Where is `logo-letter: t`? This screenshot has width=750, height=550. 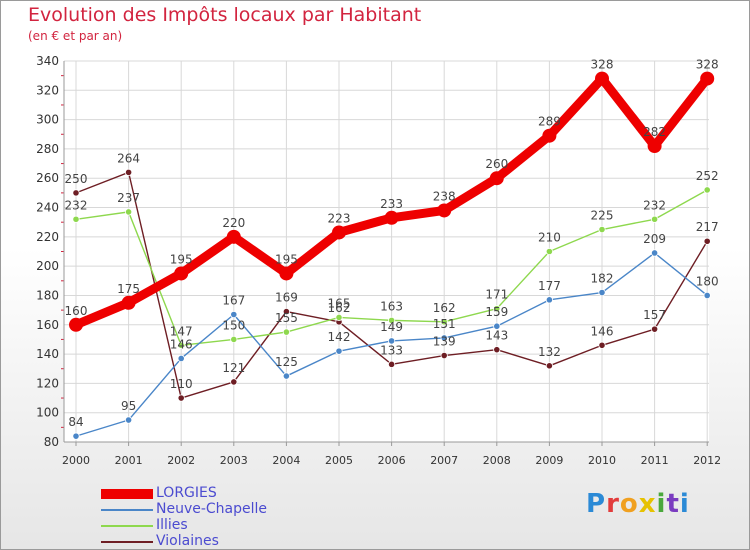
logo-letter: t is located at coordinates (673, 504).